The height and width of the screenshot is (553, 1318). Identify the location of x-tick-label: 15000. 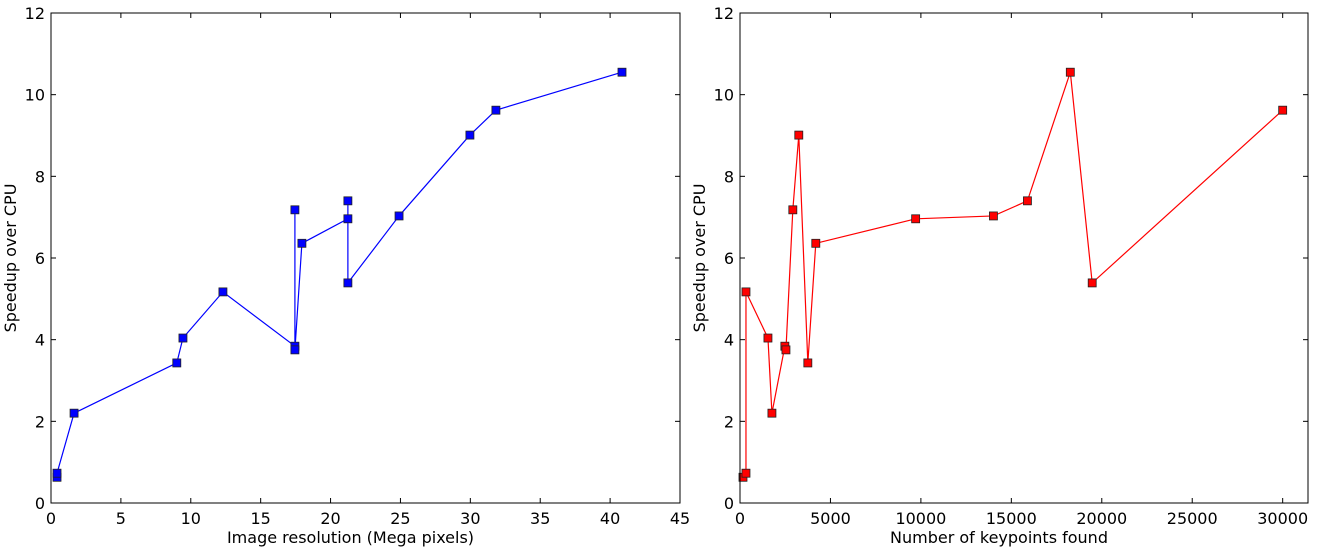
(1011, 518).